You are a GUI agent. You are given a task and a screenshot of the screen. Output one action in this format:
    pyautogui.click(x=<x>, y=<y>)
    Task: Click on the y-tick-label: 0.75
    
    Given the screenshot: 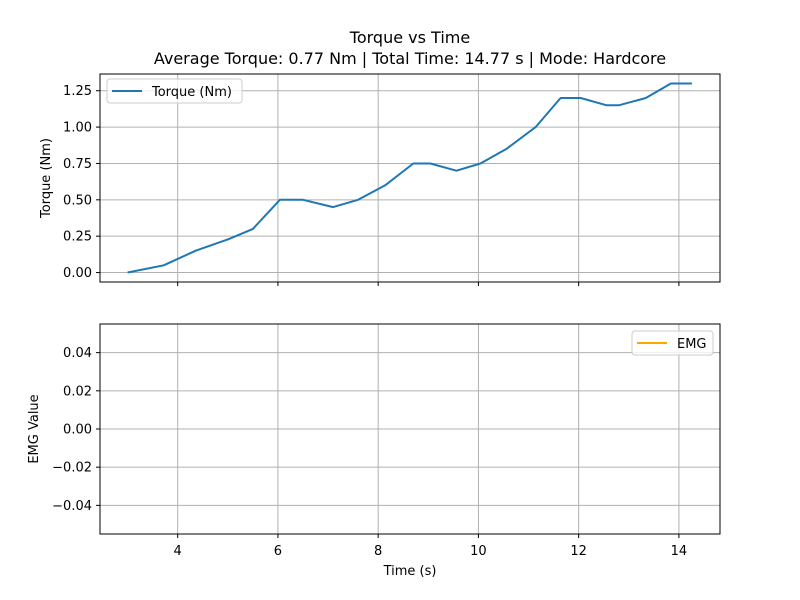 What is the action you would take?
    pyautogui.click(x=77, y=164)
    